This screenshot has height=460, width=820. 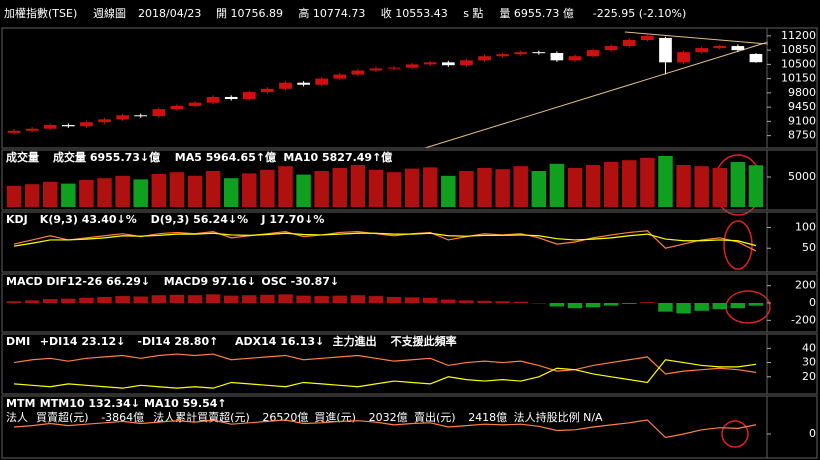 I want to click on annotation-circle, so click(x=735, y=434).